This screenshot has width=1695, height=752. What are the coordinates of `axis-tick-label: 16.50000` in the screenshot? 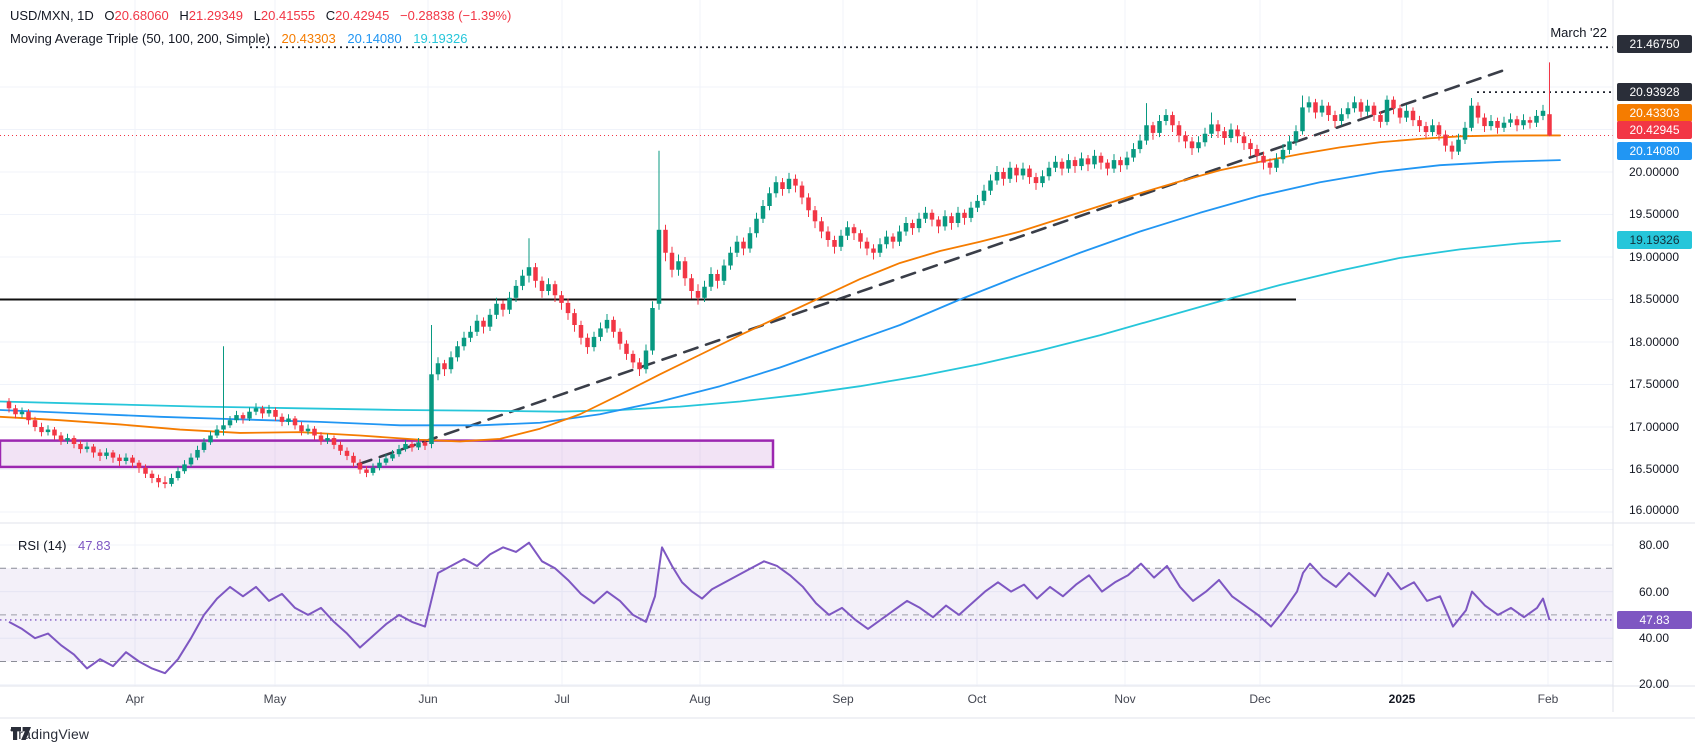 It's located at (1654, 469).